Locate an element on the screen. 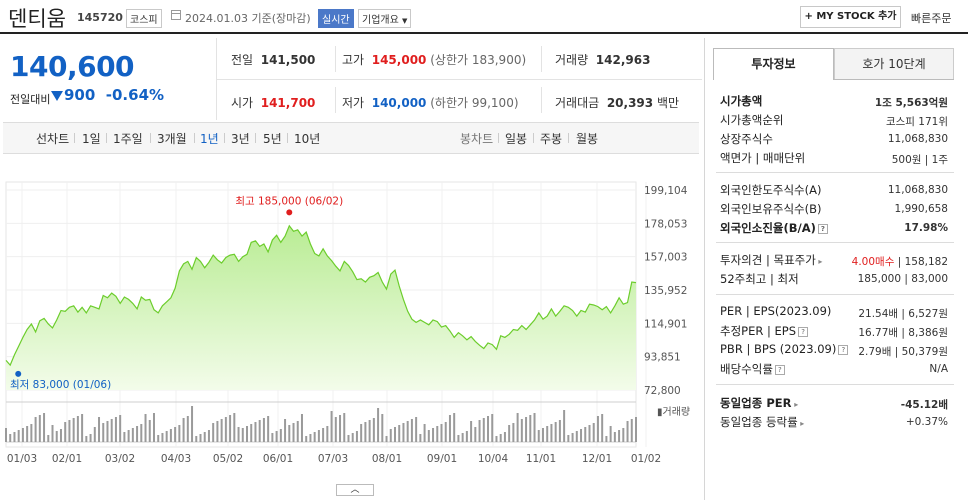 This screenshot has height=500, width=968. candle-chart-label: 봉차트 is located at coordinates (477, 139).